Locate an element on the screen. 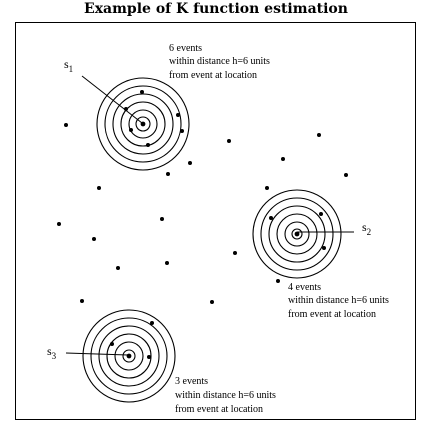 Image resolution: width=432 pixels, height=430 pixels. label-s3: s3 is located at coordinates (52, 352).